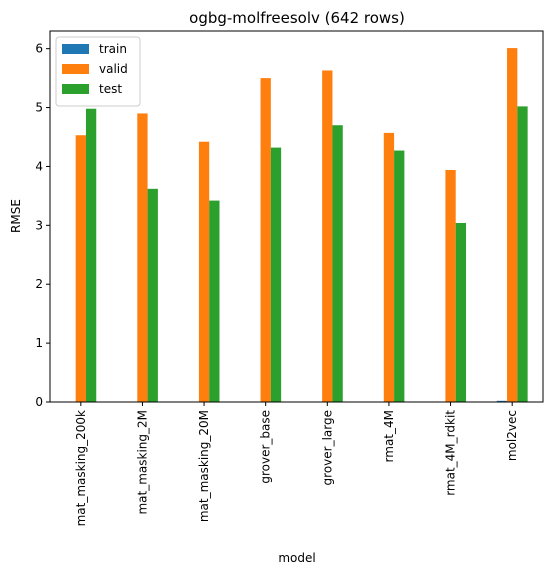  What do you see at coordinates (327, 236) in the screenshot?
I see `bar-valid-grover_large` at bounding box center [327, 236].